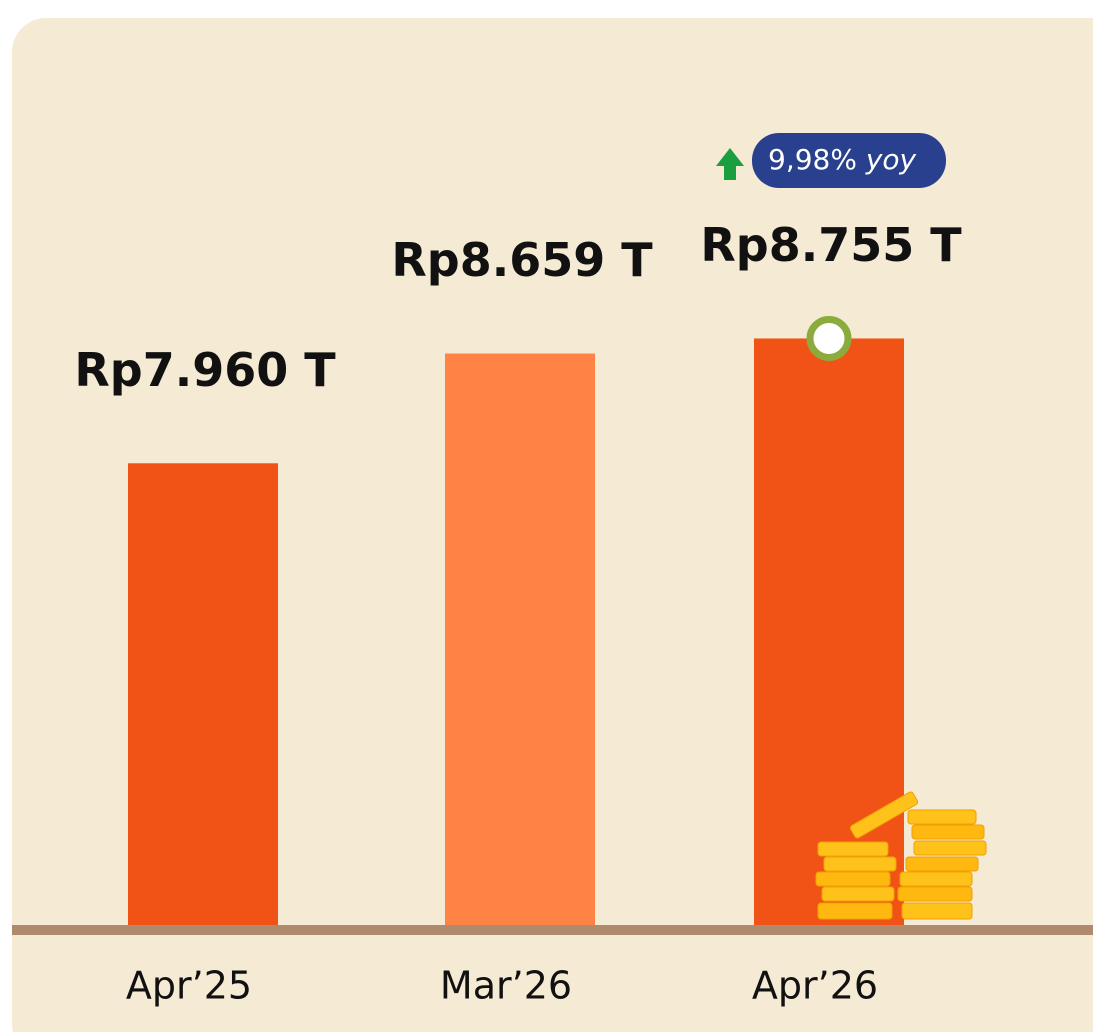 The height and width of the screenshot is (1032, 1093). What do you see at coordinates (205, 370) in the screenshot?
I see `value-label: Rp7.960 T` at bounding box center [205, 370].